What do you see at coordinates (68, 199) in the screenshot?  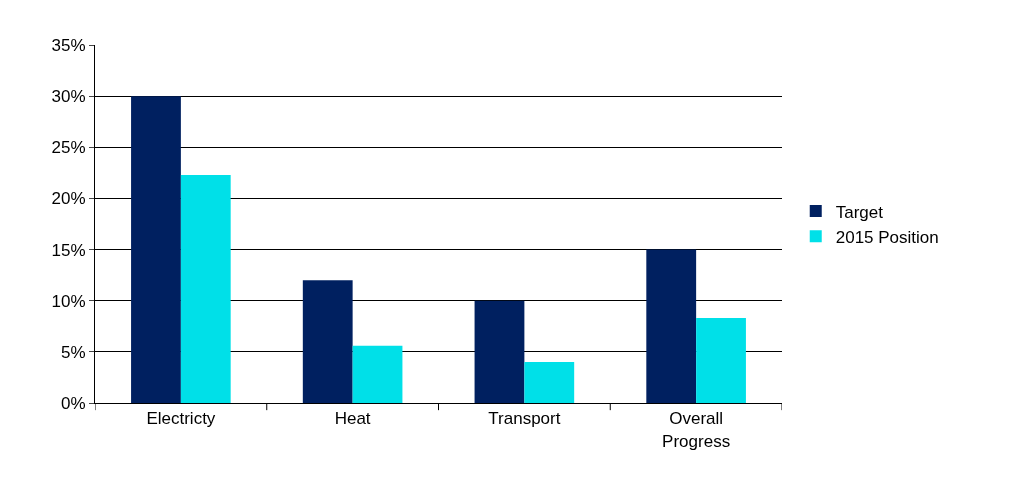 I see `y-tick-label: 20%` at bounding box center [68, 199].